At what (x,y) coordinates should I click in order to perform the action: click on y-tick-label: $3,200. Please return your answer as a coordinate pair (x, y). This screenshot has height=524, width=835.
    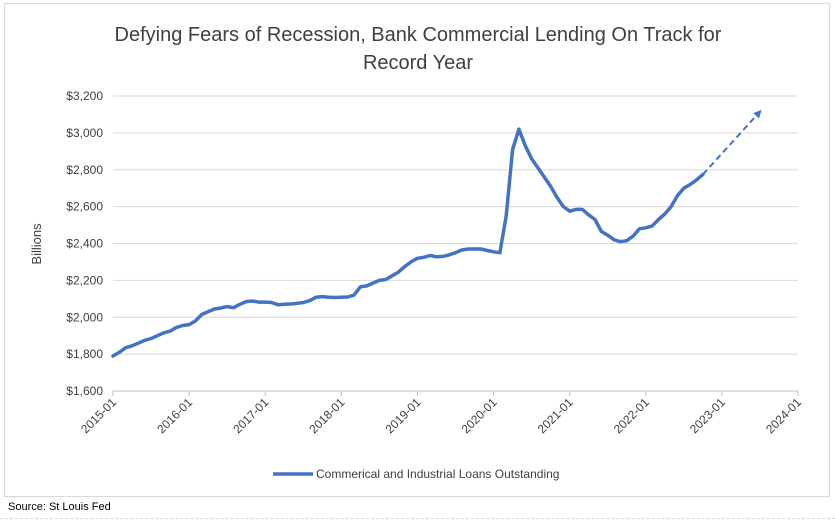
    Looking at the image, I should click on (84, 96).